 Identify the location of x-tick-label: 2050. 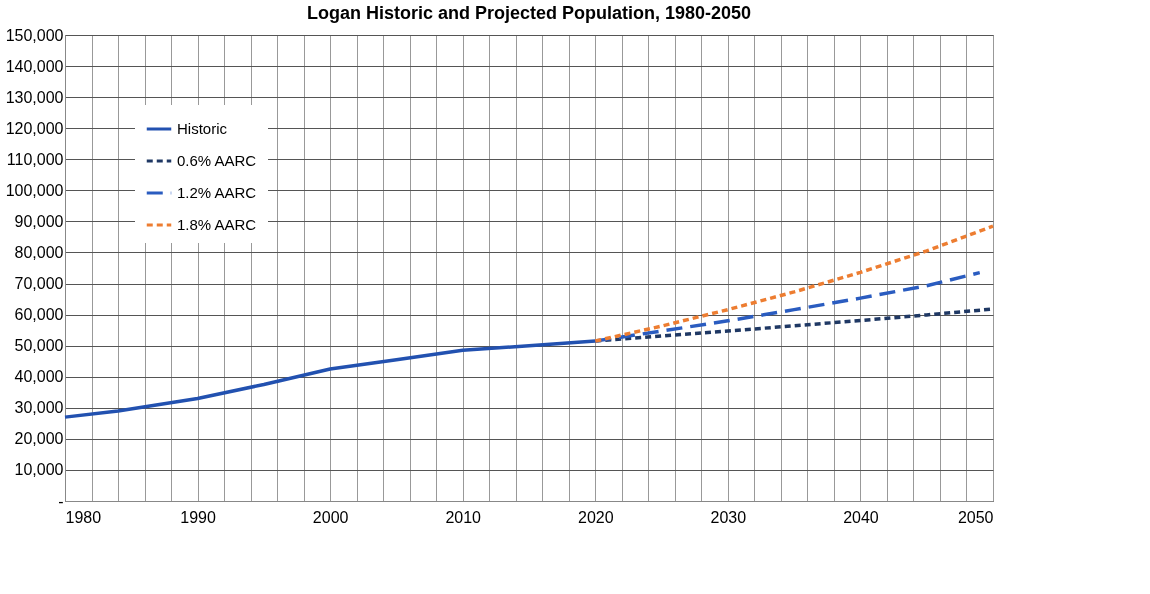
(975, 517).